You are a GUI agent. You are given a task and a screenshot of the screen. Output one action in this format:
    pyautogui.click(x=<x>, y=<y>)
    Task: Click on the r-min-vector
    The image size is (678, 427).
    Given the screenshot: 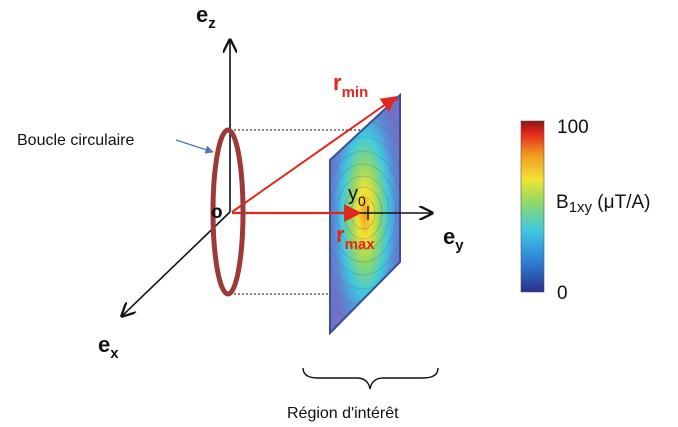 What is the action you would take?
    pyautogui.click(x=314, y=154)
    